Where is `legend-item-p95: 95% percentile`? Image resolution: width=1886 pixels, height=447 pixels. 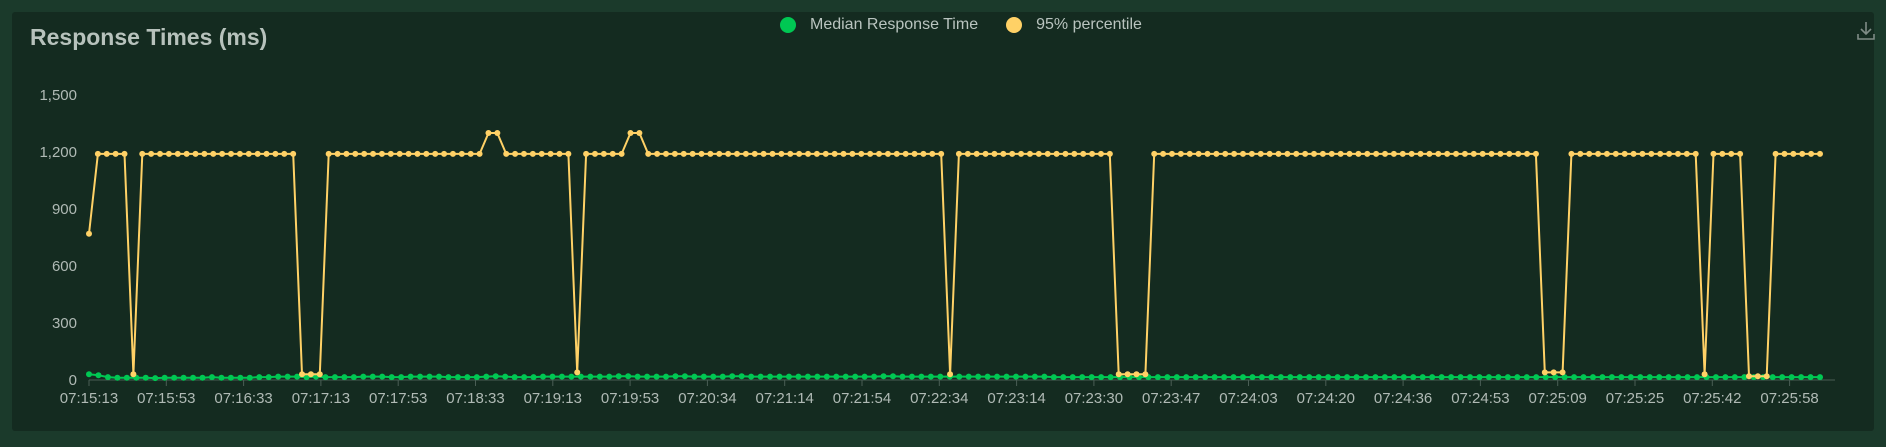
legend-item-p95: 95% percentile is located at coordinates (1074, 25).